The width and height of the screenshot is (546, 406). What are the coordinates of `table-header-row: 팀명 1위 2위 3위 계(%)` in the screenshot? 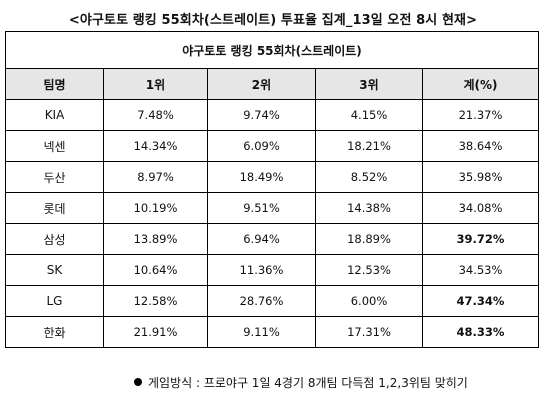 It's located at (272, 84).